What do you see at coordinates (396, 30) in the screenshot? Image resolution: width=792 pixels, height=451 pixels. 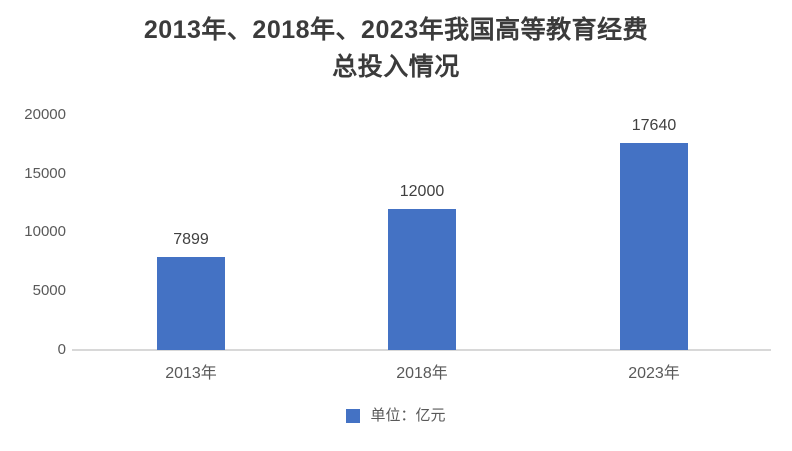 I see `chart-title-line1: 2013年、2018年、2023年我国高等教育经费` at bounding box center [396, 30].